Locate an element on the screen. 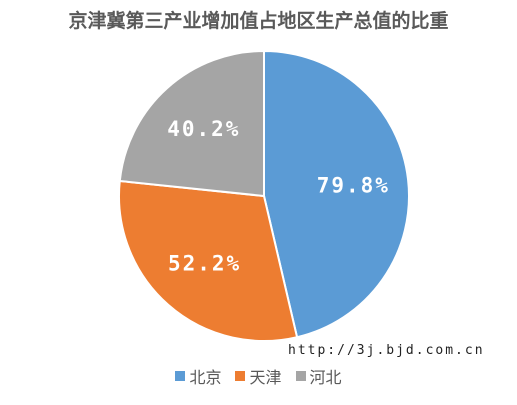 The height and width of the screenshot is (405, 517). legend-label-3: 河北 is located at coordinates (325, 377).